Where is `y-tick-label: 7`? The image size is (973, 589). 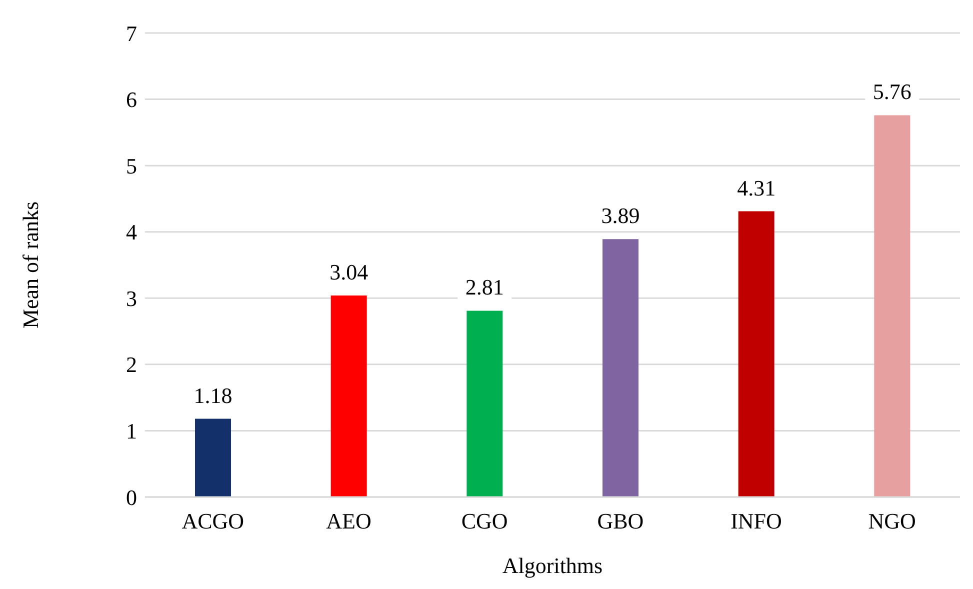 y-tick-label: 7 is located at coordinates (131, 33).